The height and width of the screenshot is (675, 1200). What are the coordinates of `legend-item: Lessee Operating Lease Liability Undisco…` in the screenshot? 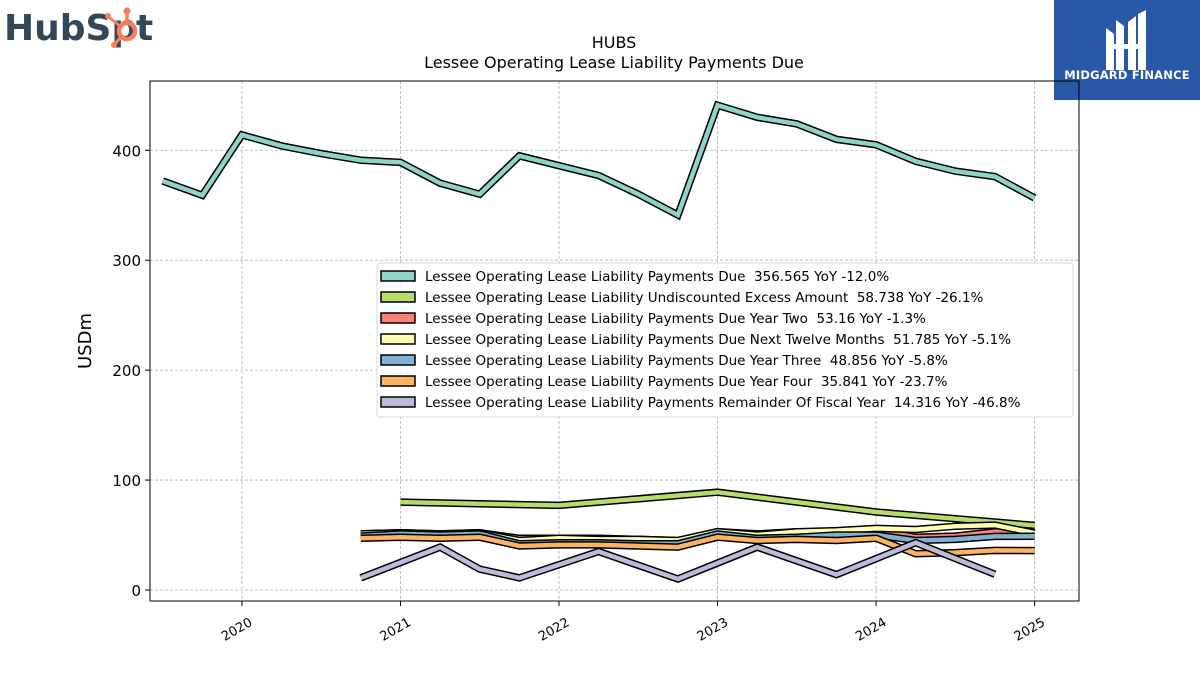 It's located at (682, 298).